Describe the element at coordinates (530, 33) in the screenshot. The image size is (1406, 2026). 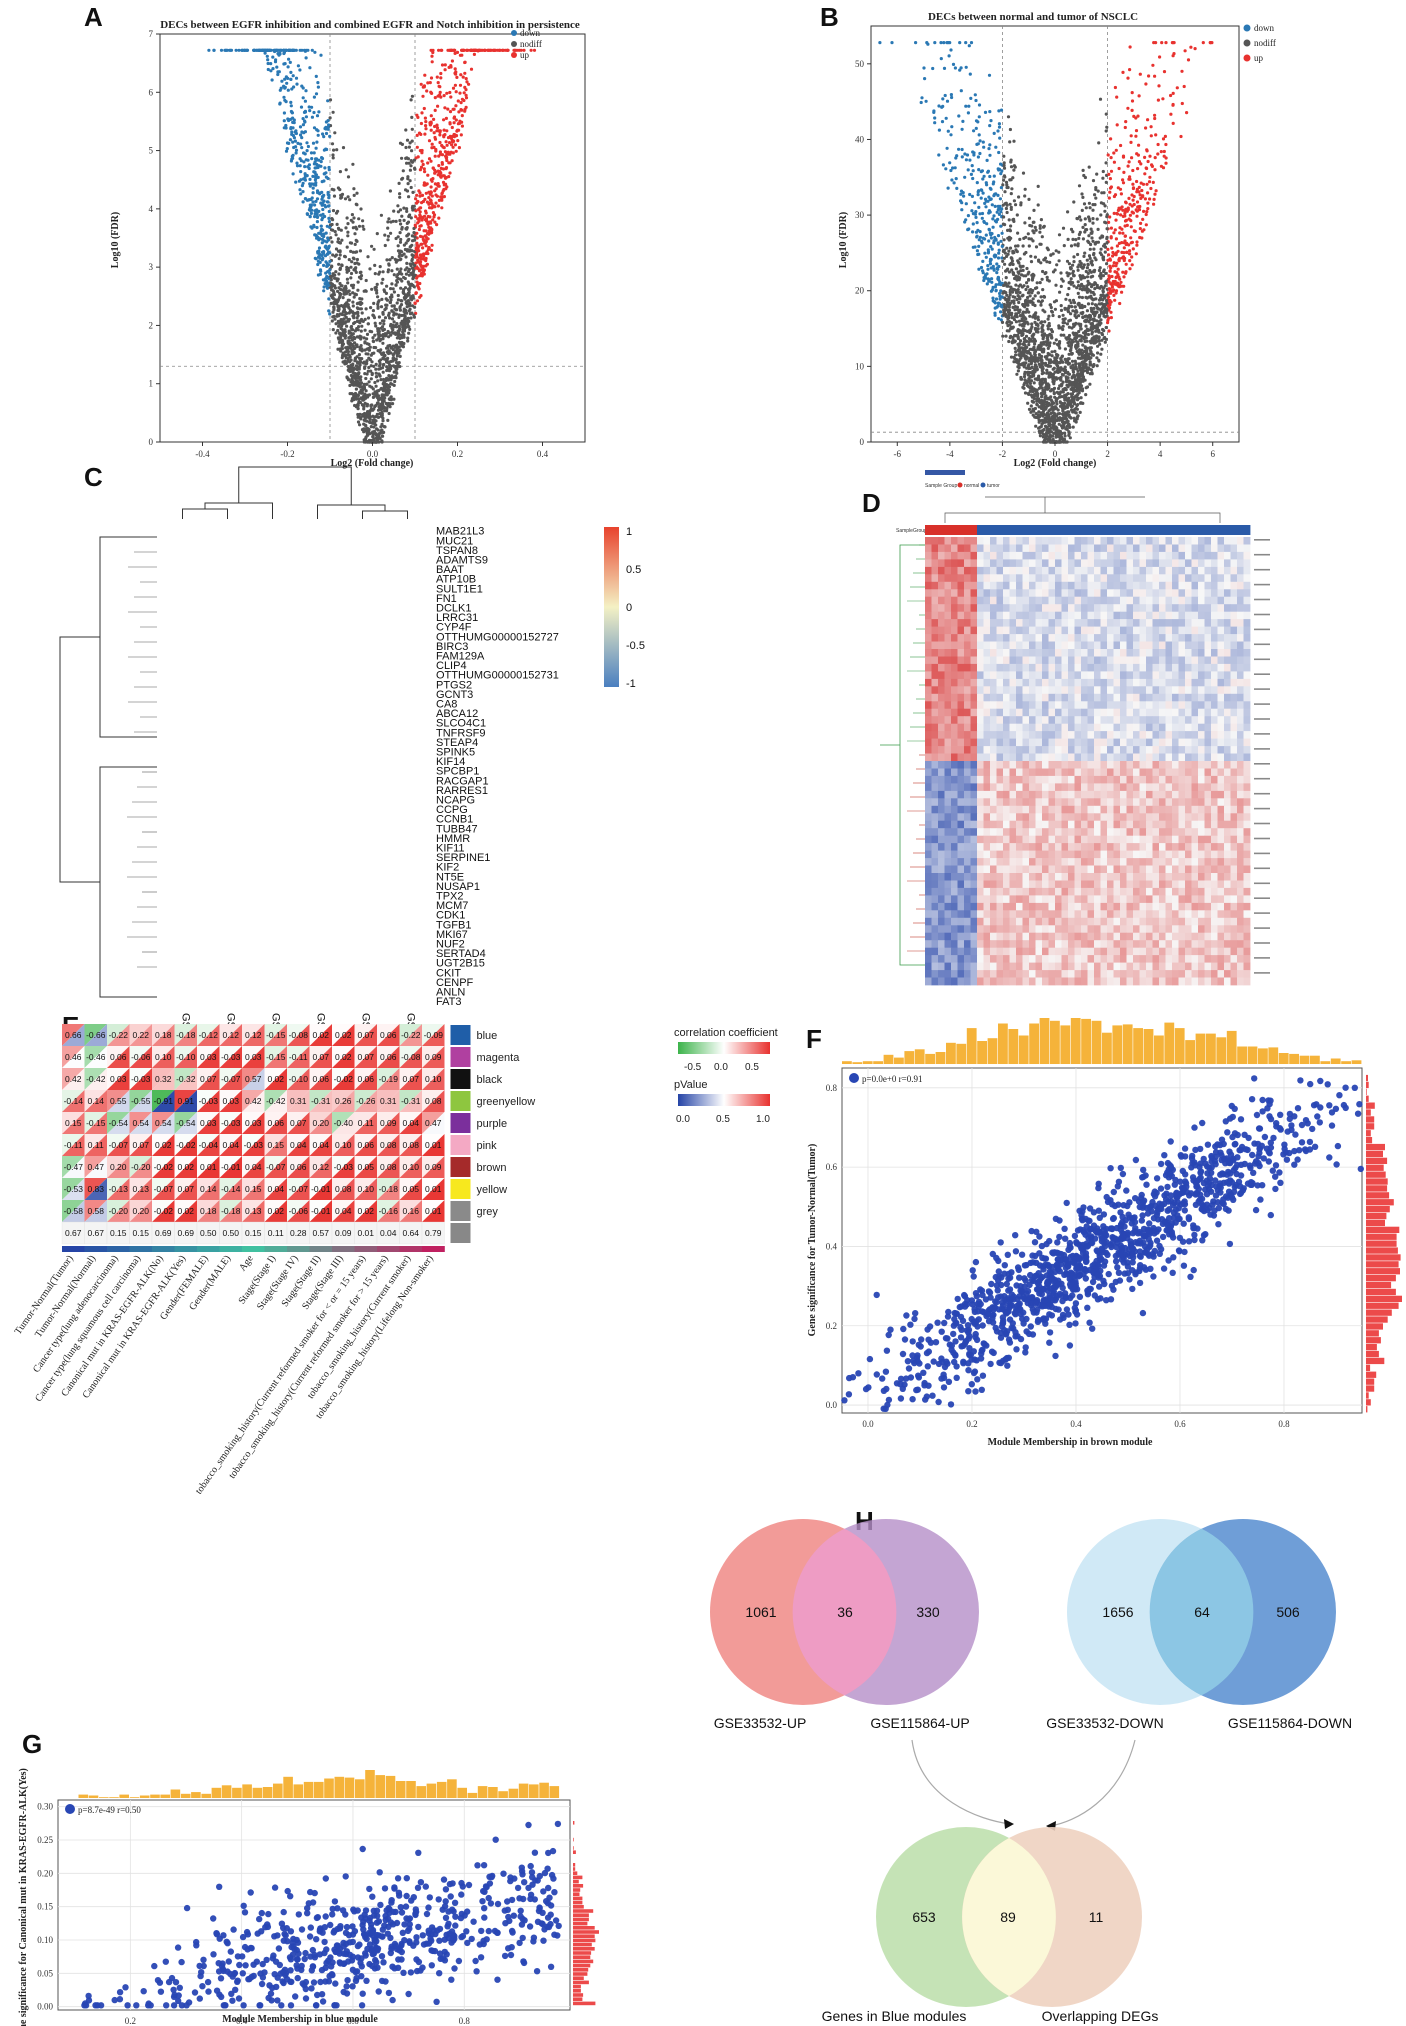
I see `legend-label-down-a: down` at that location.